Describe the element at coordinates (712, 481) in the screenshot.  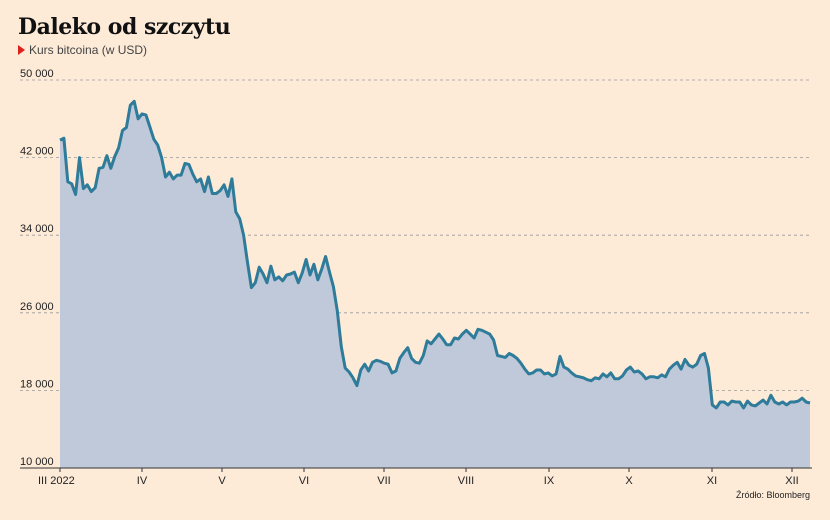
I see `x-tick-label: XI` at that location.